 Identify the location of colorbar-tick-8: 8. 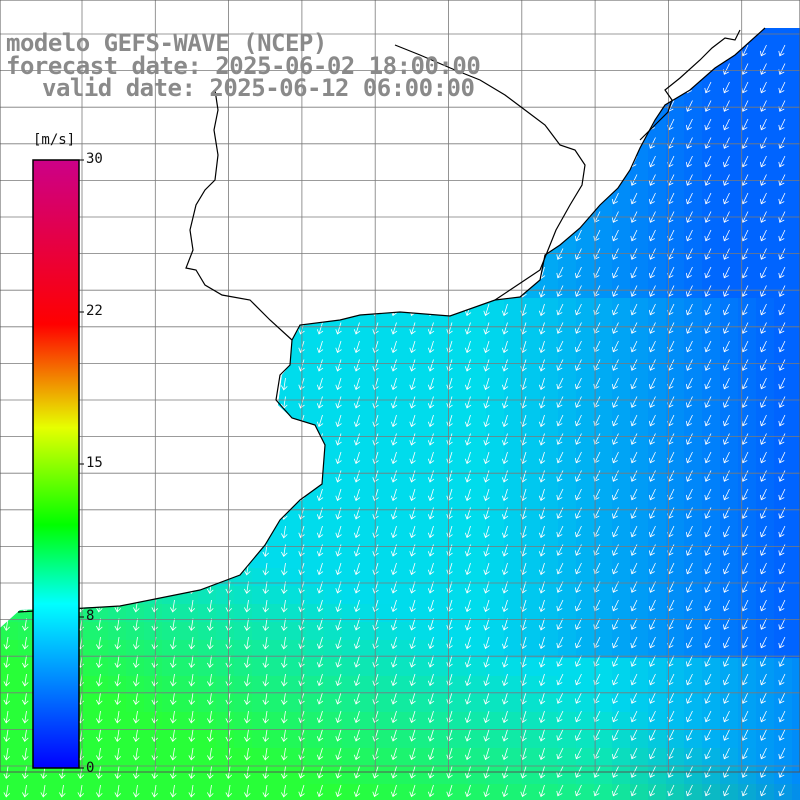
(90, 616).